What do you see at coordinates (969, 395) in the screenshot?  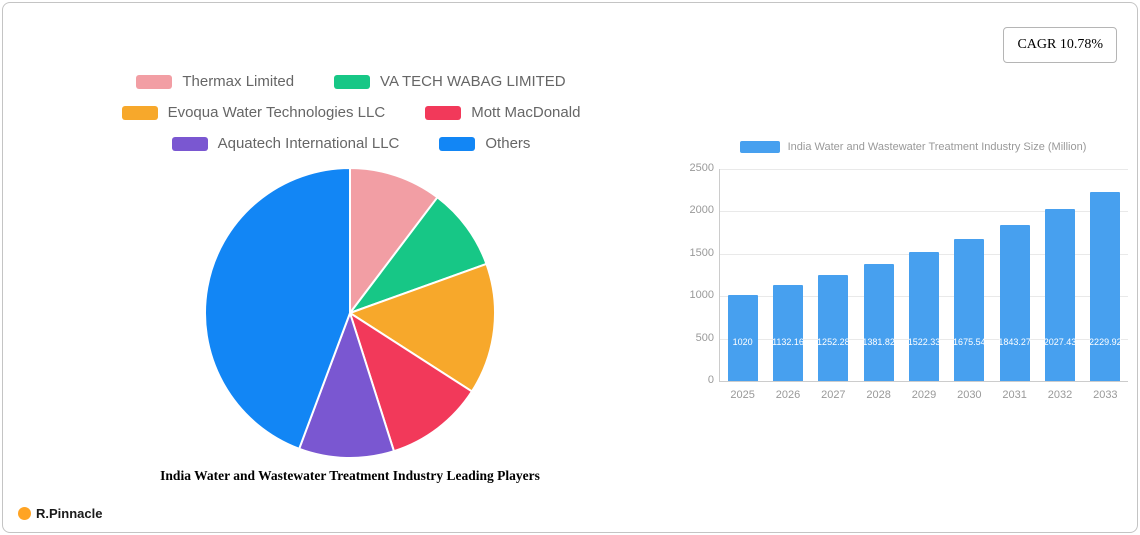 I see `x-axis-label-2030: 2030` at bounding box center [969, 395].